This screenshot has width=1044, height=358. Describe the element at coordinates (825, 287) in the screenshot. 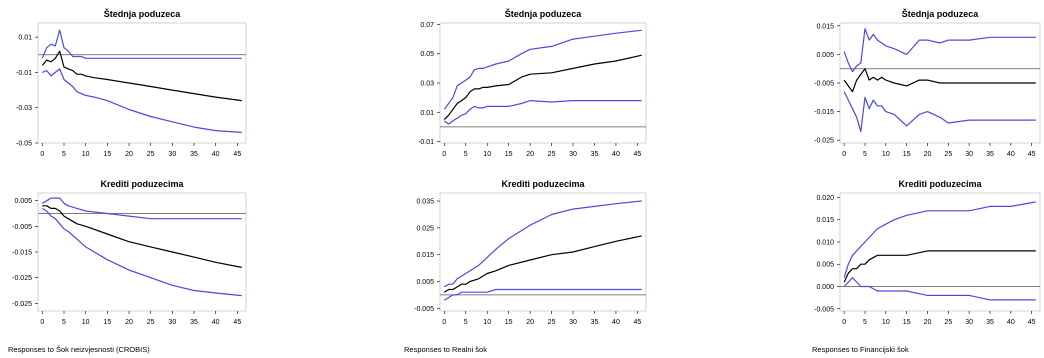

I see `y-tick-label: 0.000` at that location.